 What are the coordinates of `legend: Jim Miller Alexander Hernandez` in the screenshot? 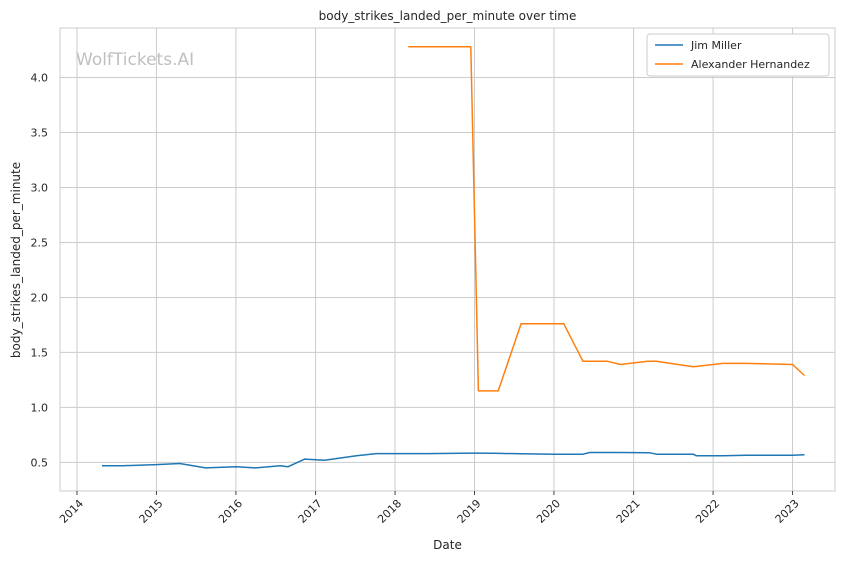 It's located at (738, 55).